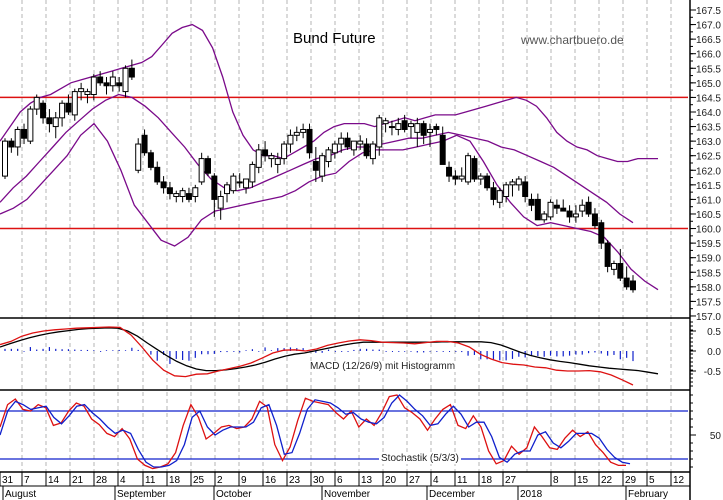 Image resolution: width=723 pixels, height=500 pixels. I want to click on x-tick-label: 5, so click(652, 480).